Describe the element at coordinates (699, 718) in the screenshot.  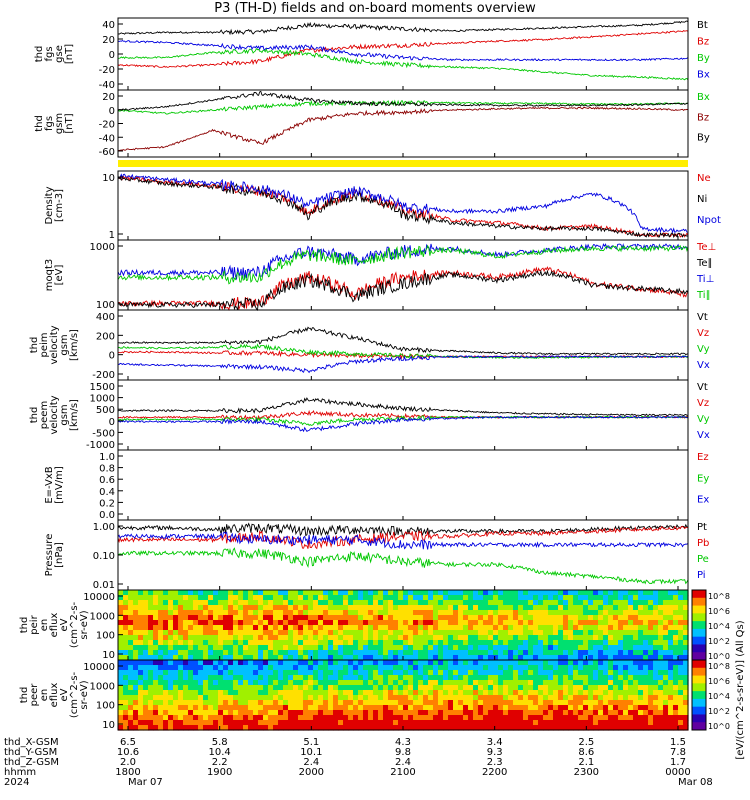
I see `colorbar-swatch` at that location.